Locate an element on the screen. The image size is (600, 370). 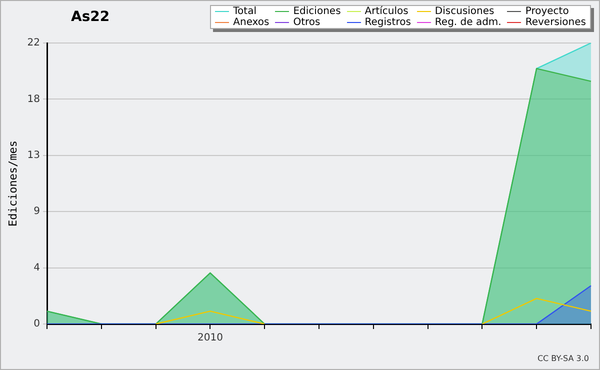
legend-label: Reg. de adm. is located at coordinates (468, 22).